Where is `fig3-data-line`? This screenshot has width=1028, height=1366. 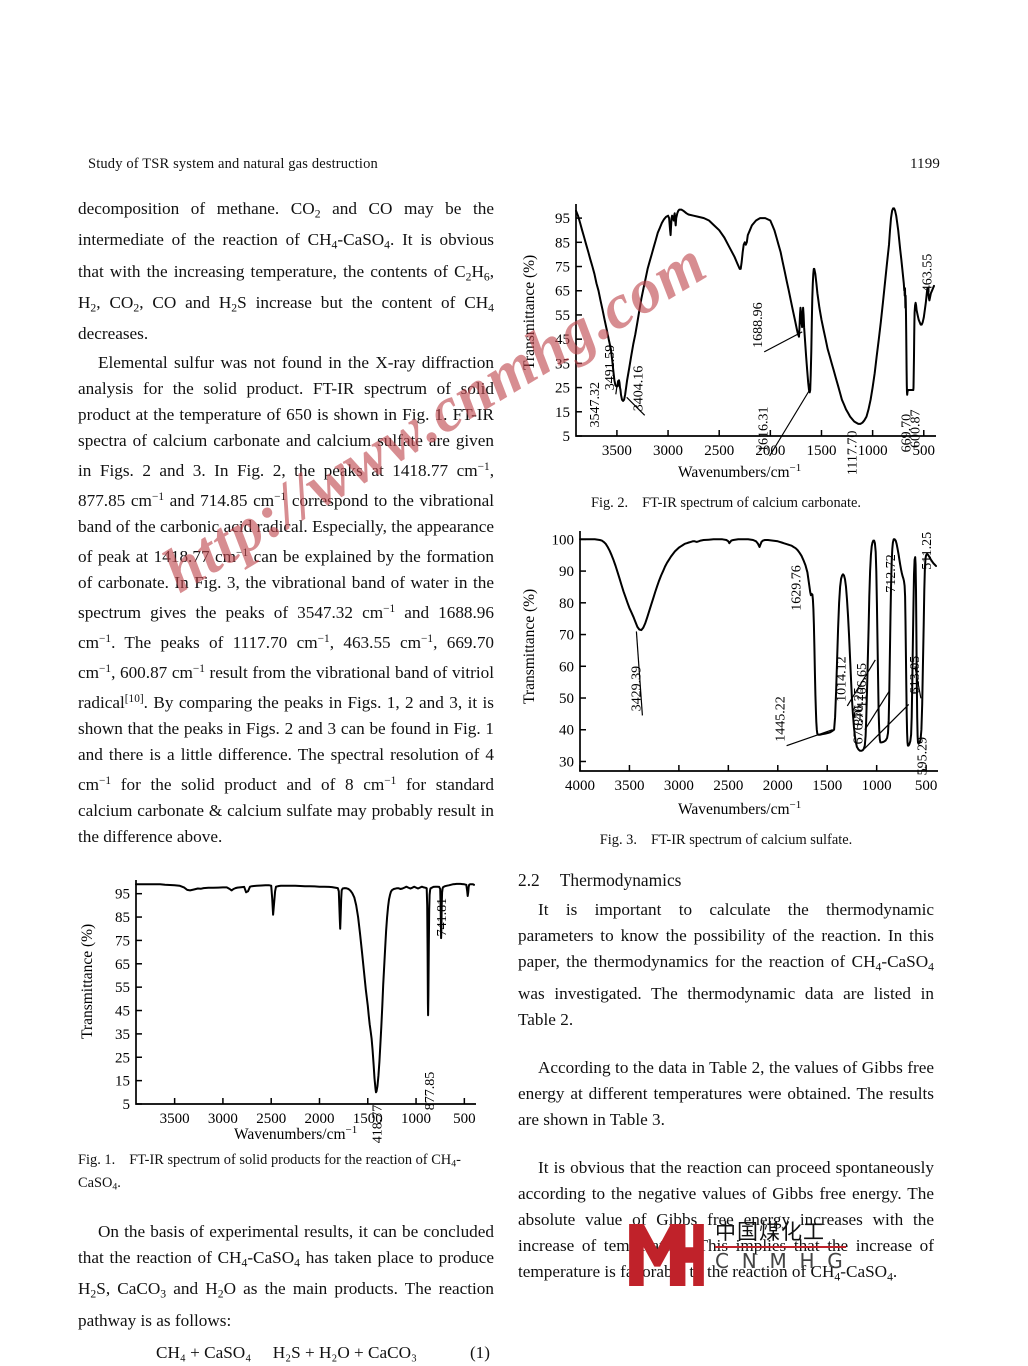
fig3-data-line is located at coordinates (758, 645).